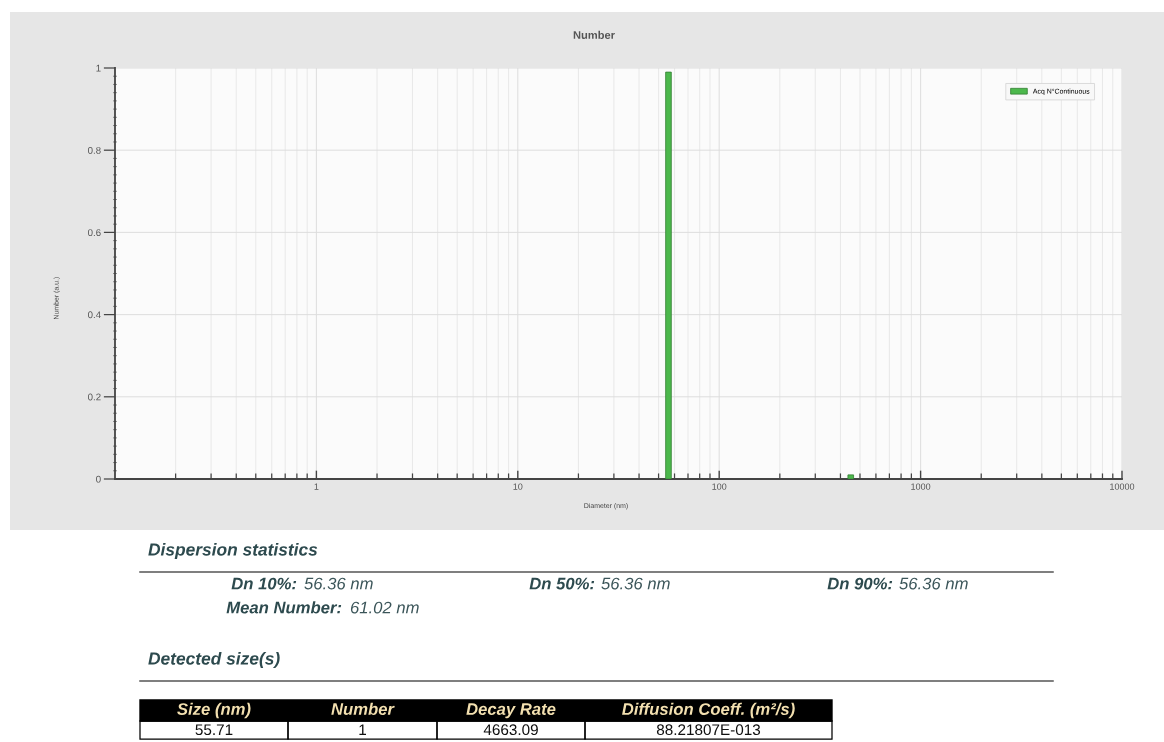  I want to click on text: Dn 50%:, so click(562, 583).